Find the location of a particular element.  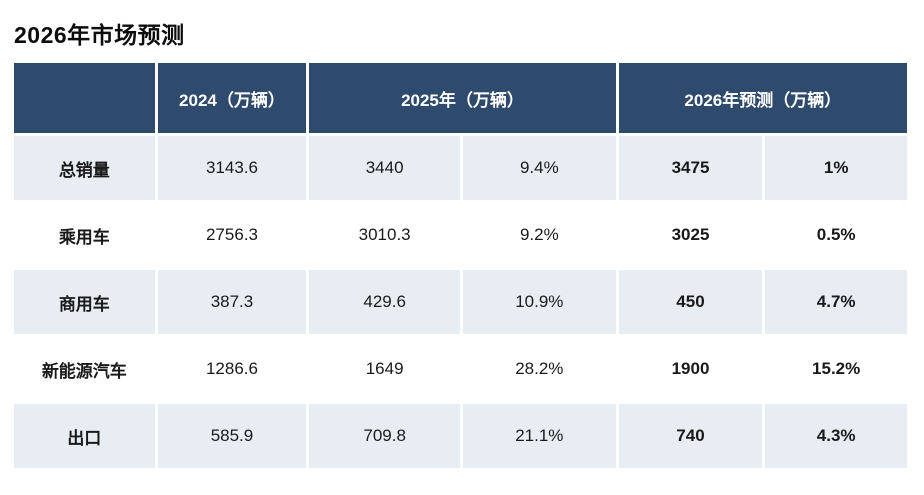

cell-2026-growth: 4.7% is located at coordinates (836, 302).